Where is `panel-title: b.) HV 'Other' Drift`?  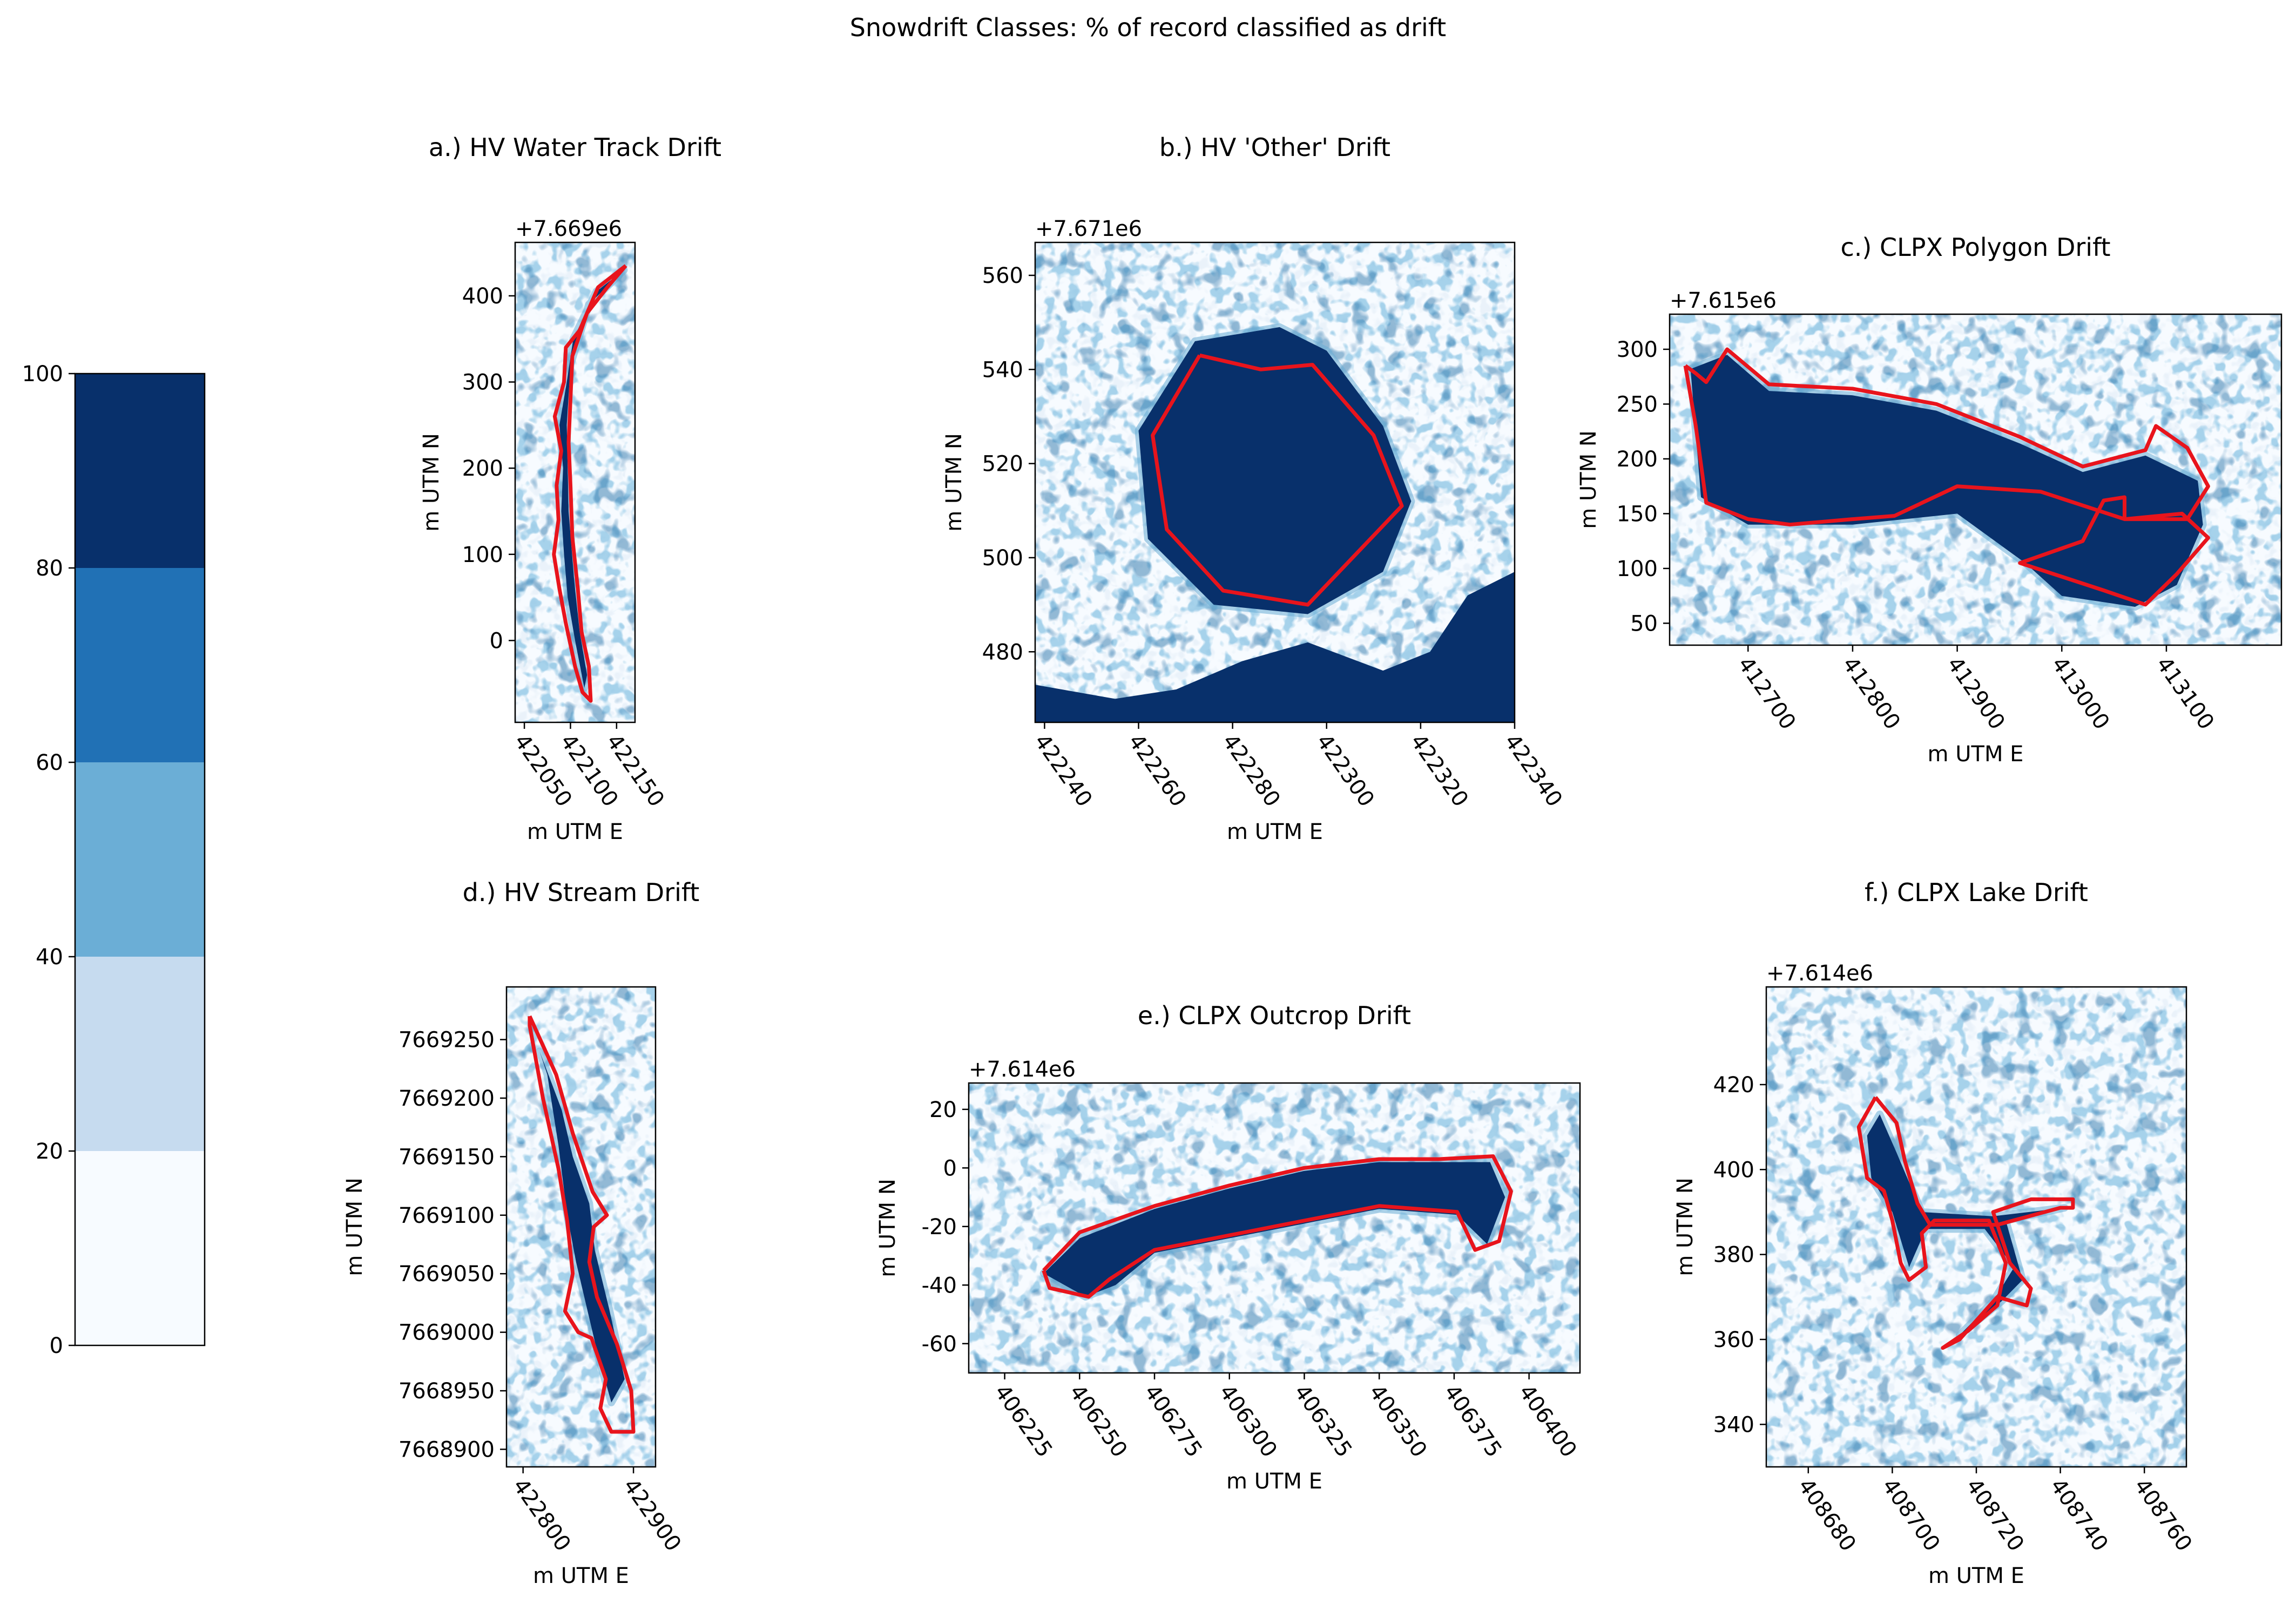
panel-title: b.) HV 'Other' Drift is located at coordinates (1275, 147).